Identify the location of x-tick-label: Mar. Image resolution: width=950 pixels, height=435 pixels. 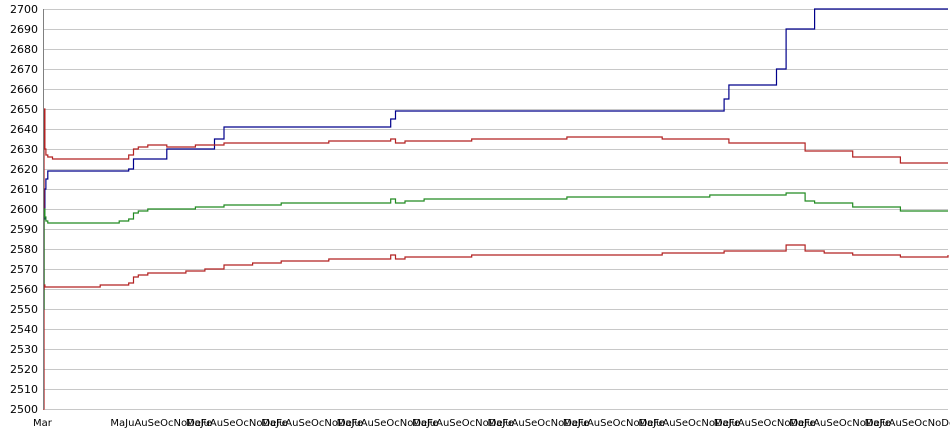
(43, 423).